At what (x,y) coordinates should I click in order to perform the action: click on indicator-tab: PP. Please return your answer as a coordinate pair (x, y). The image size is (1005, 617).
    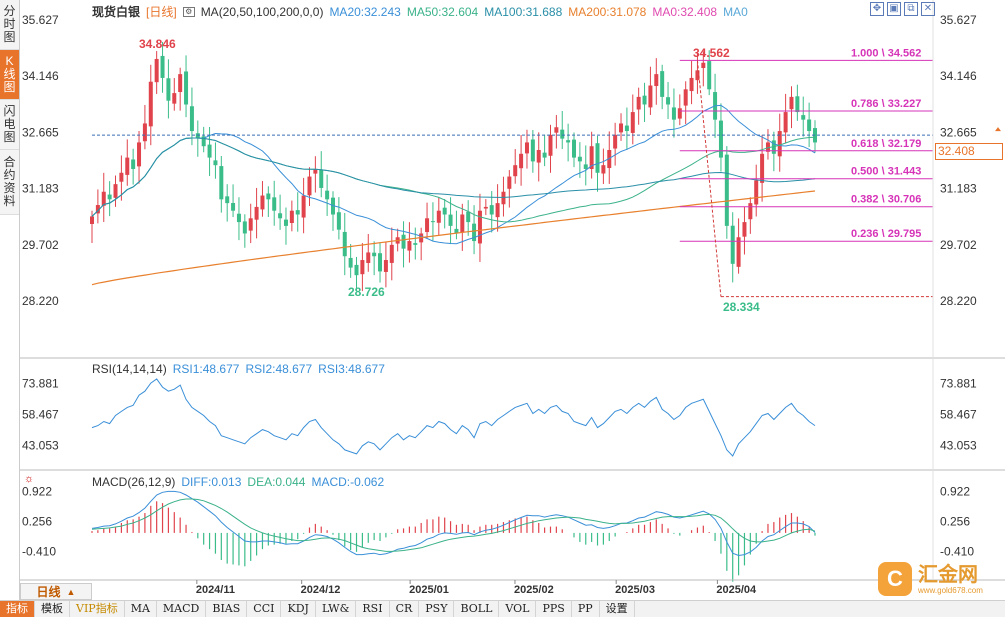
    Looking at the image, I should click on (586, 609).